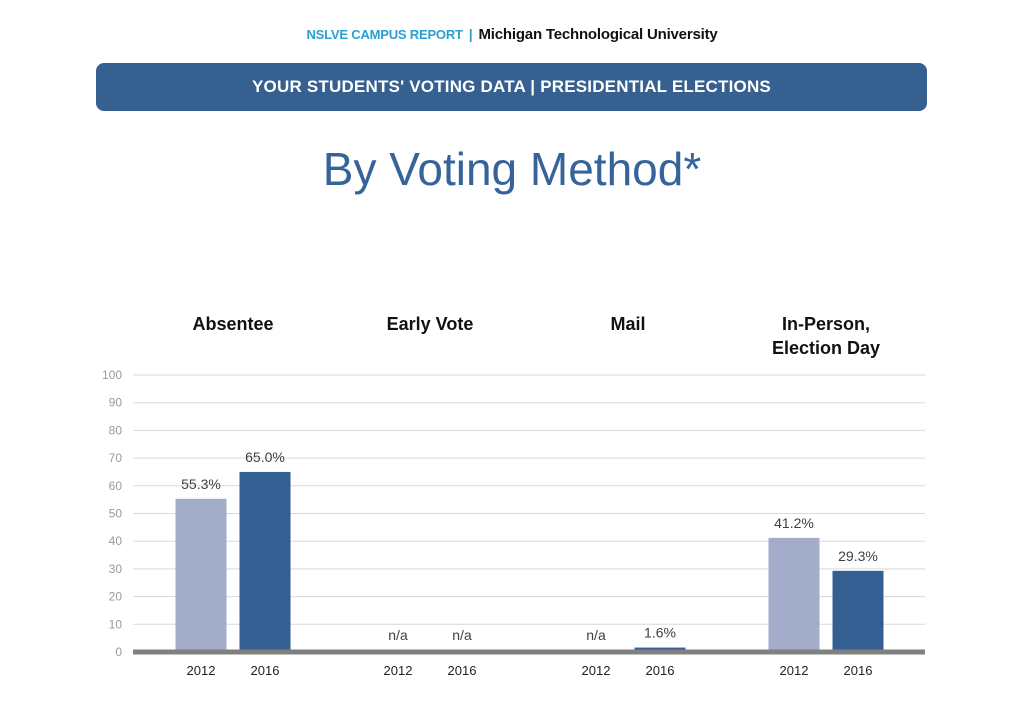  Describe the element at coordinates (265, 457) in the screenshot. I see `data-label: 65.0%` at that location.